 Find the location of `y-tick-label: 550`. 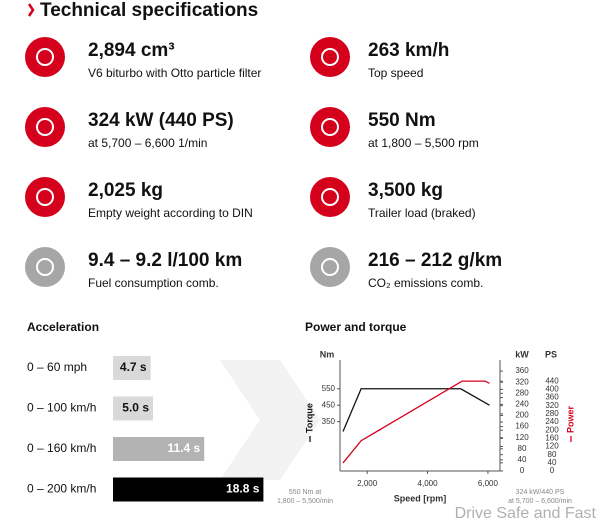

y-tick-label: 550 is located at coordinates (329, 388).